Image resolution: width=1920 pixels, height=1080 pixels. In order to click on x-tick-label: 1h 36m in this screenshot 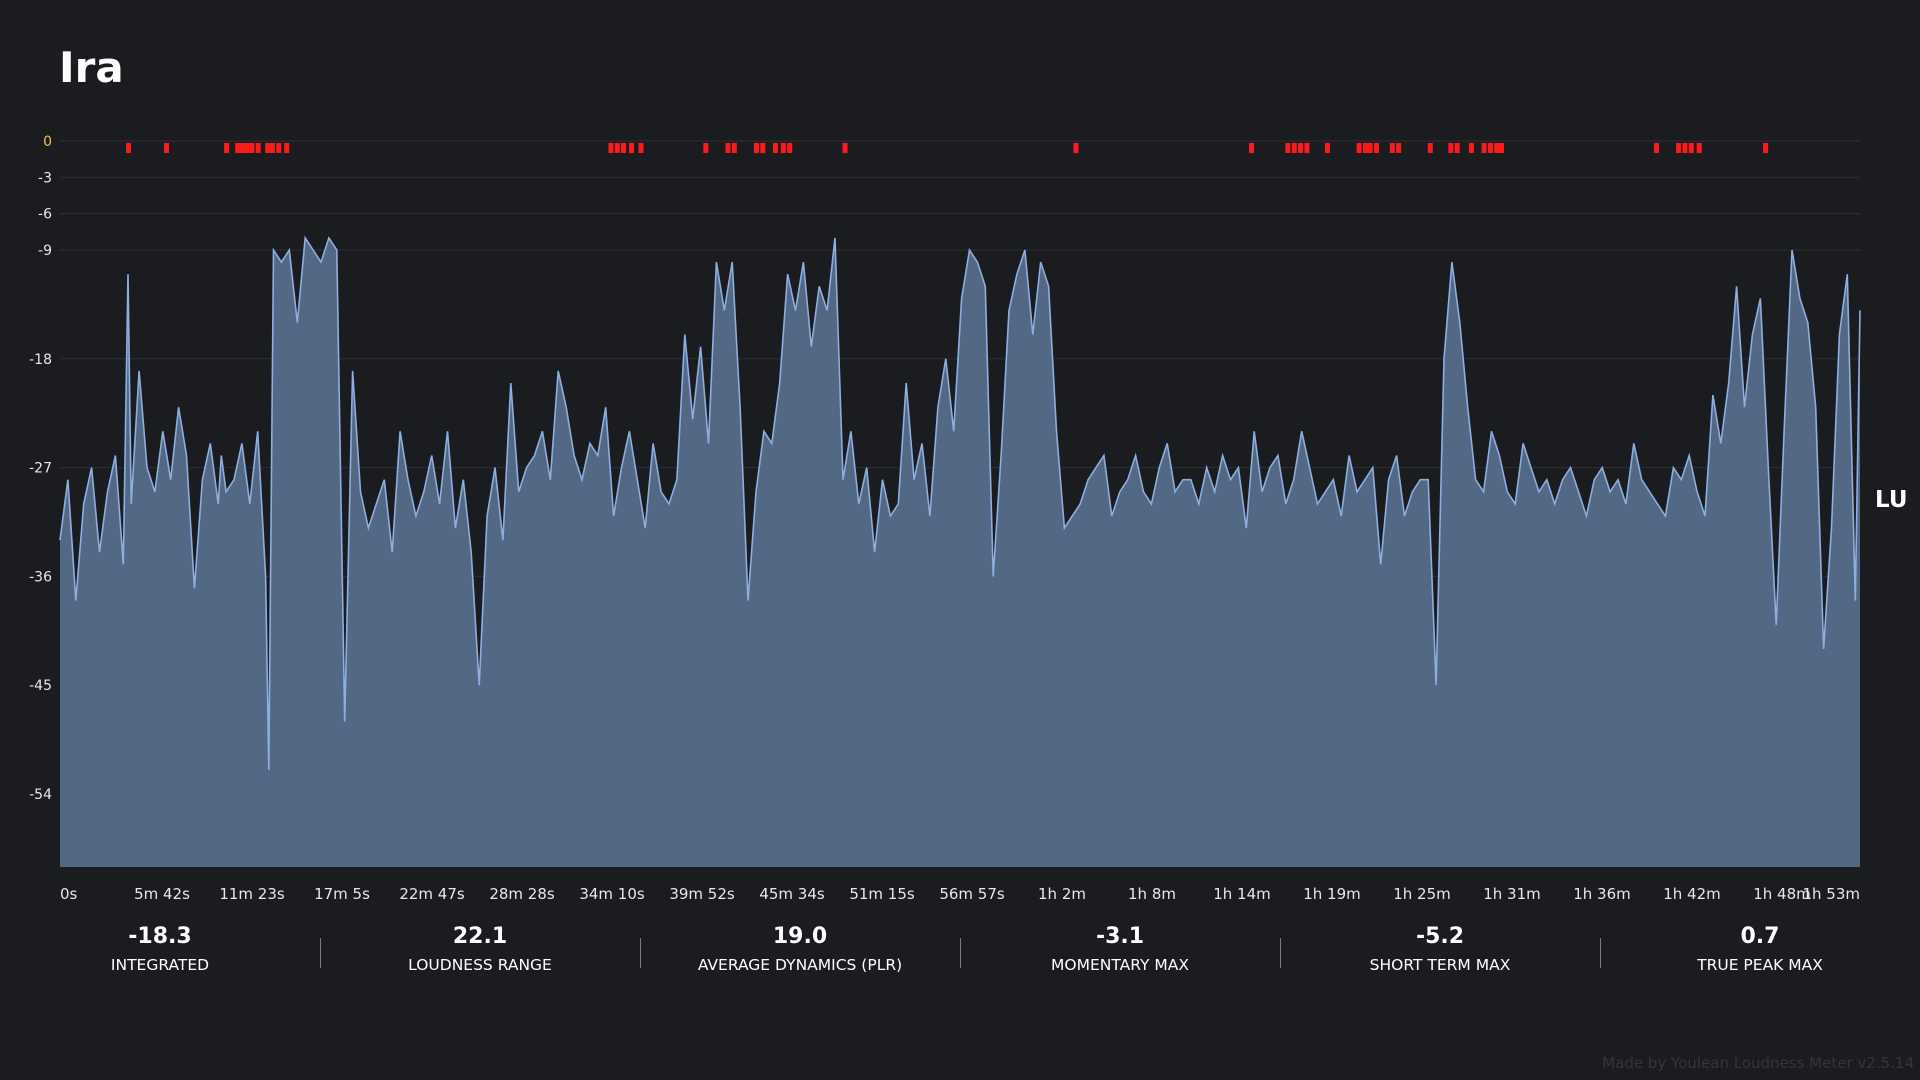, I will do `click(1602, 894)`.